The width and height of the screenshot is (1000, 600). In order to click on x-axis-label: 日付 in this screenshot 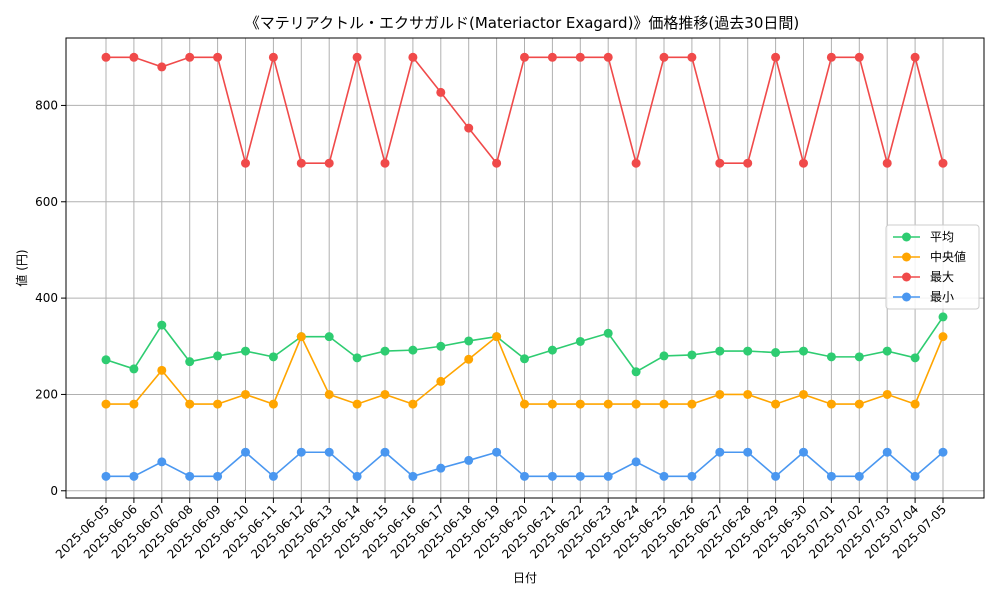, I will do `click(525, 578)`.